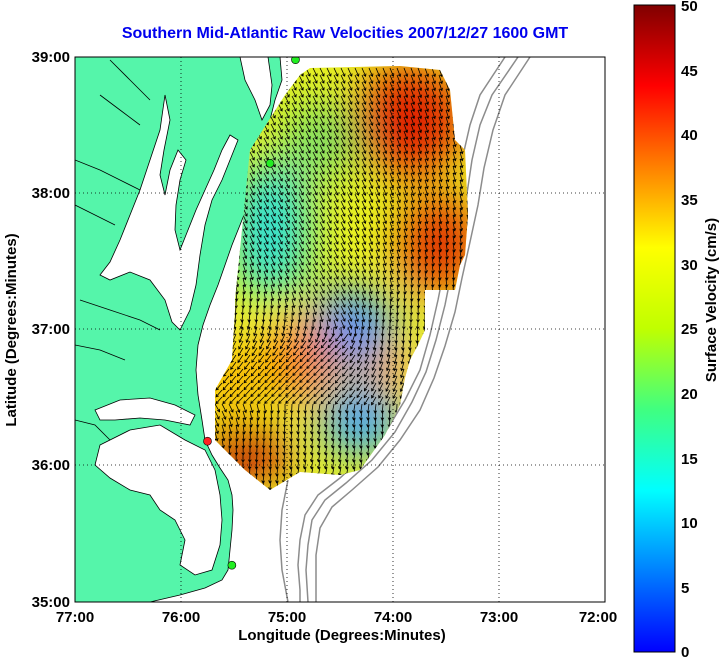 The image size is (724, 659). What do you see at coordinates (689, 135) in the screenshot?
I see `colorbar-tick-label: 40` at bounding box center [689, 135].